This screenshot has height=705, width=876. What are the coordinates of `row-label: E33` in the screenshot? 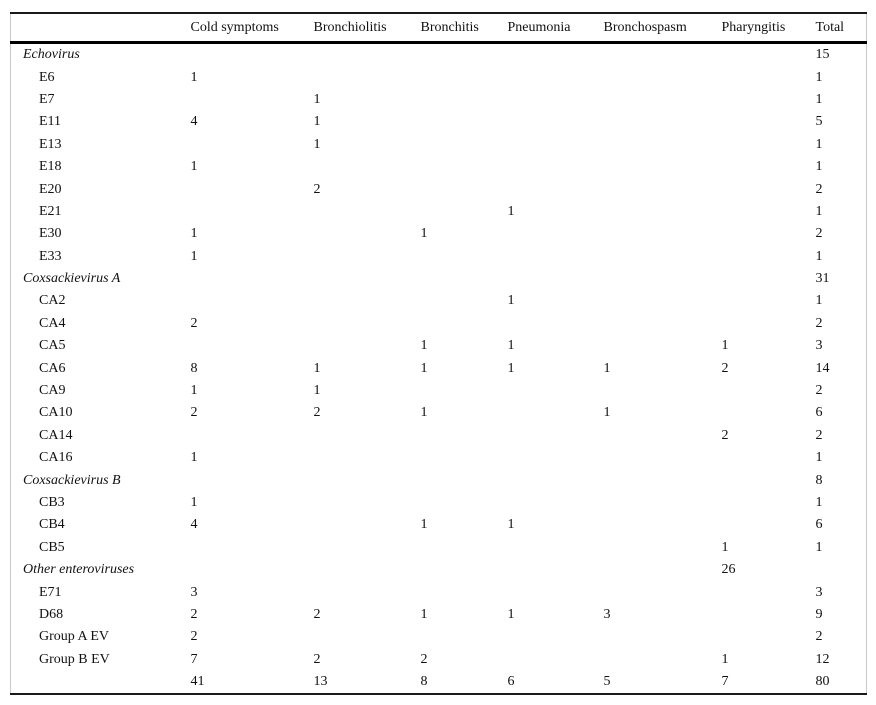 It's located at (50, 256).